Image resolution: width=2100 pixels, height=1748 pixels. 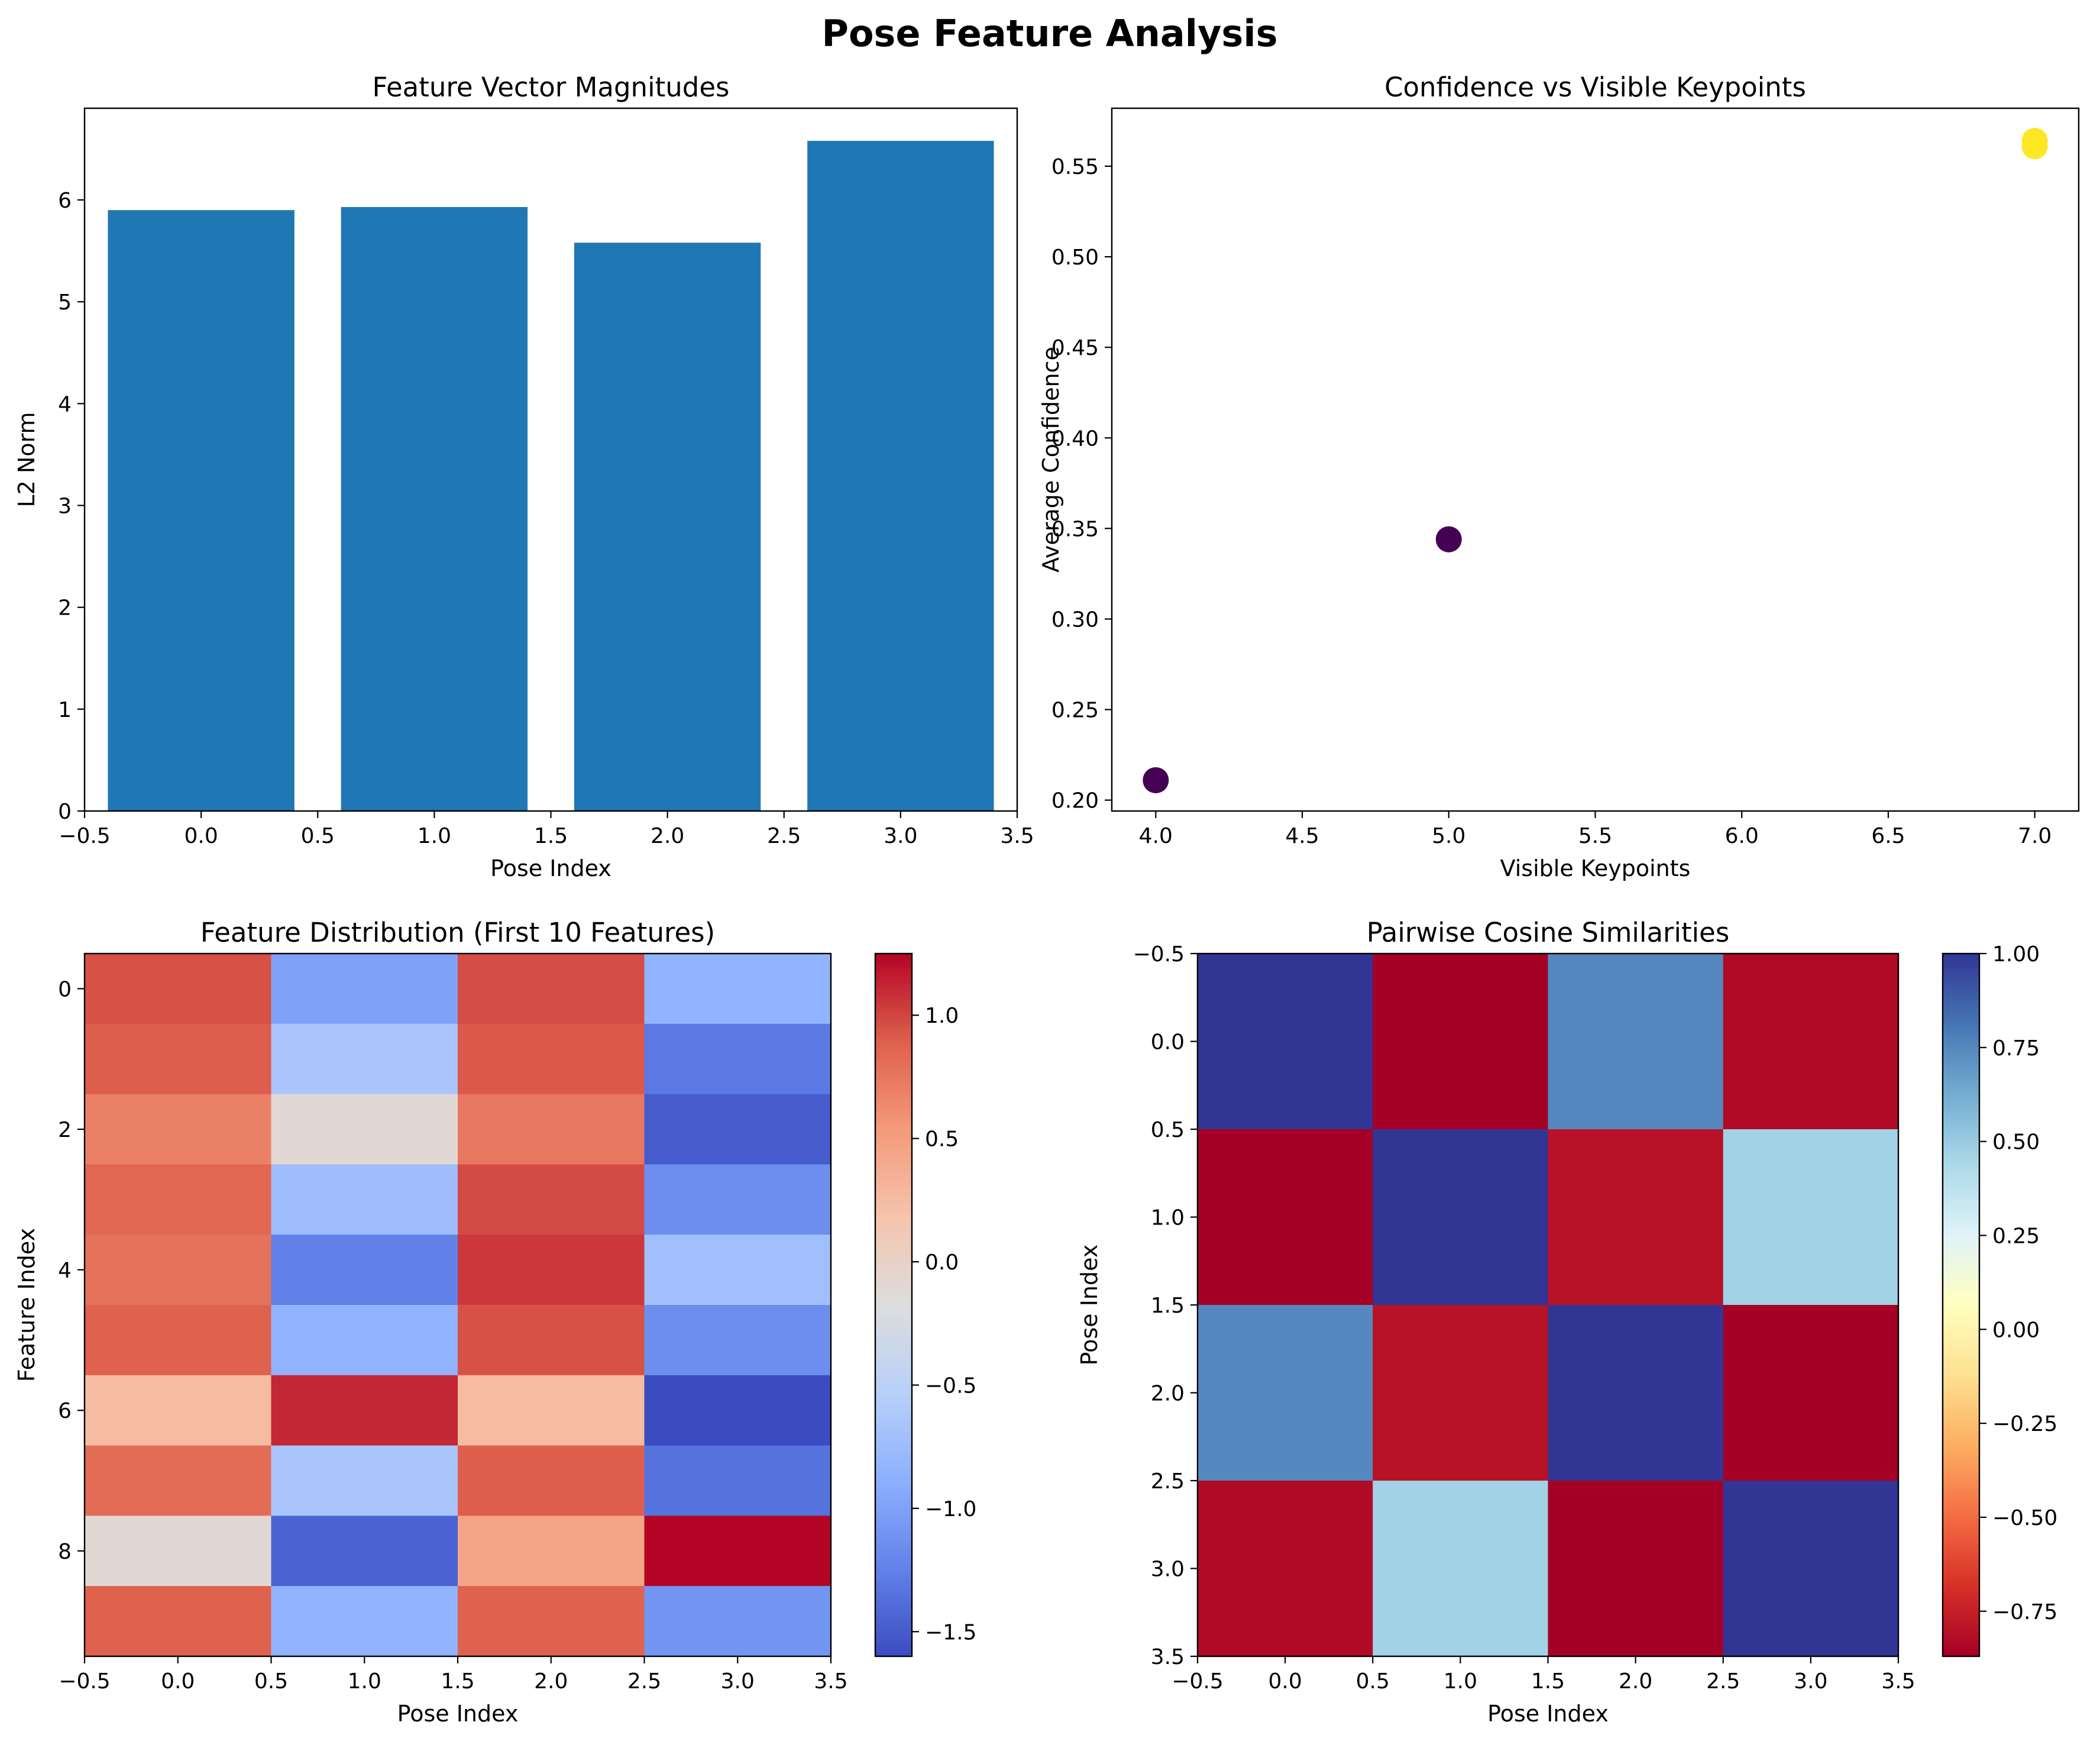 What do you see at coordinates (1075, 529) in the screenshot?
I see `y-tick-label: 0.35` at bounding box center [1075, 529].